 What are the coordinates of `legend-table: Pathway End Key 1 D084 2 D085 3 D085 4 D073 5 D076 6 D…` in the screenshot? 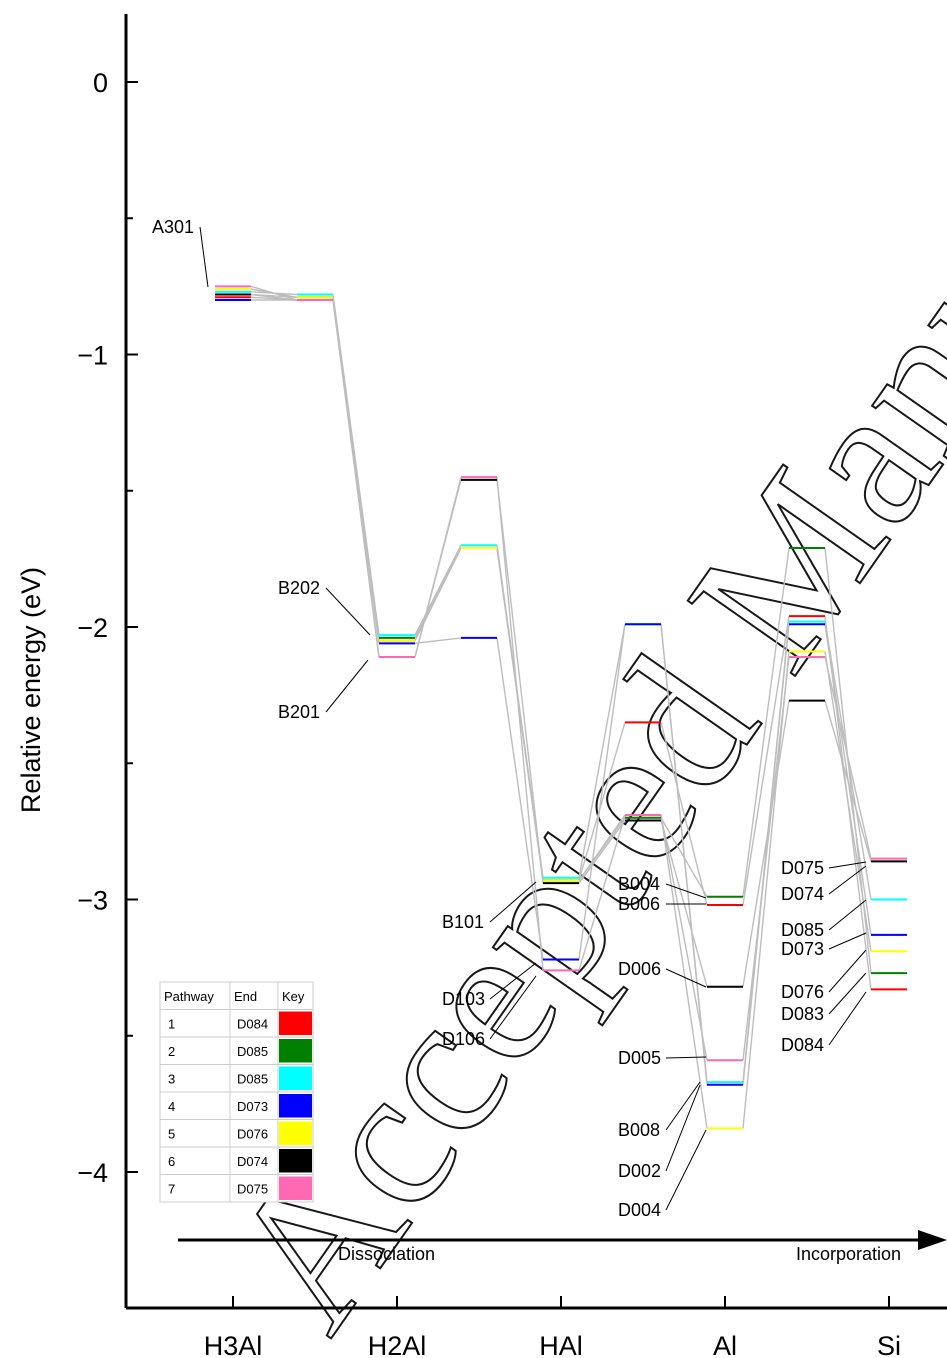 It's located at (236, 1092).